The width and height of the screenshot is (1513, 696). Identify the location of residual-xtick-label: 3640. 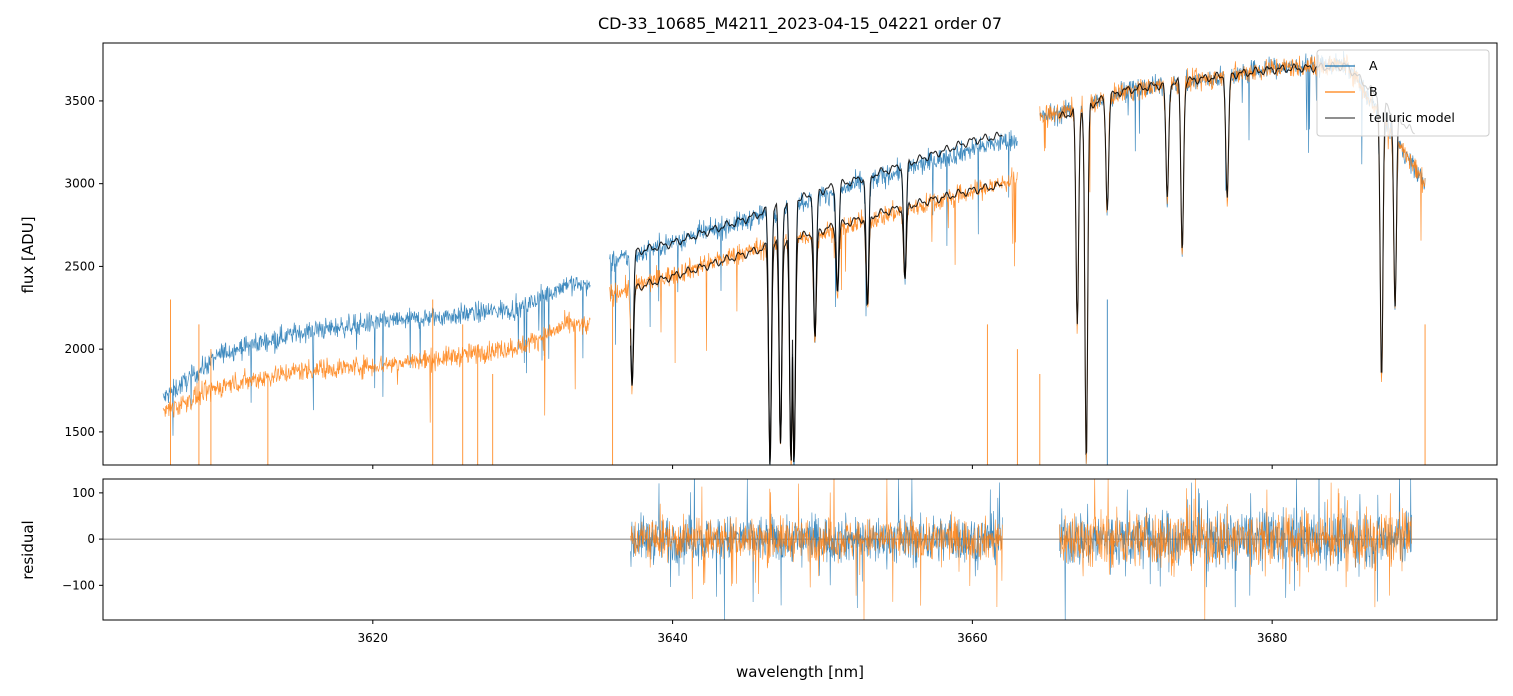
(672, 638).